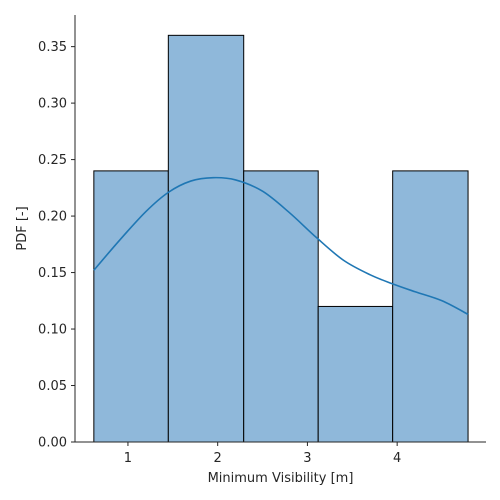 The height and width of the screenshot is (500, 500). I want to click on y-axis-label: PDF [-], so click(22, 228).